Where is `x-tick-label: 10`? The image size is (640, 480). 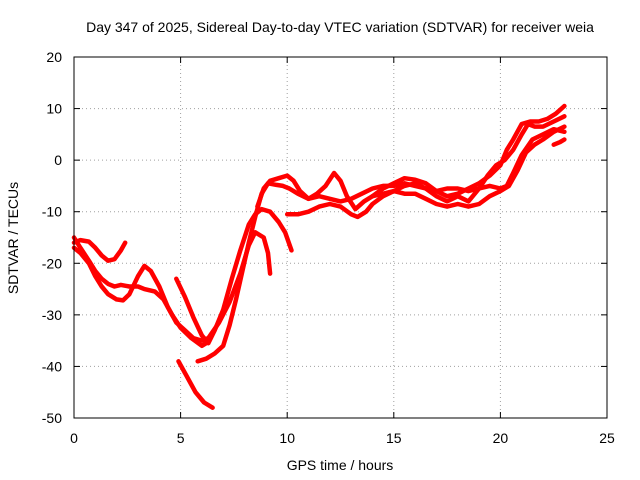 x-tick-label: 10 is located at coordinates (287, 438).